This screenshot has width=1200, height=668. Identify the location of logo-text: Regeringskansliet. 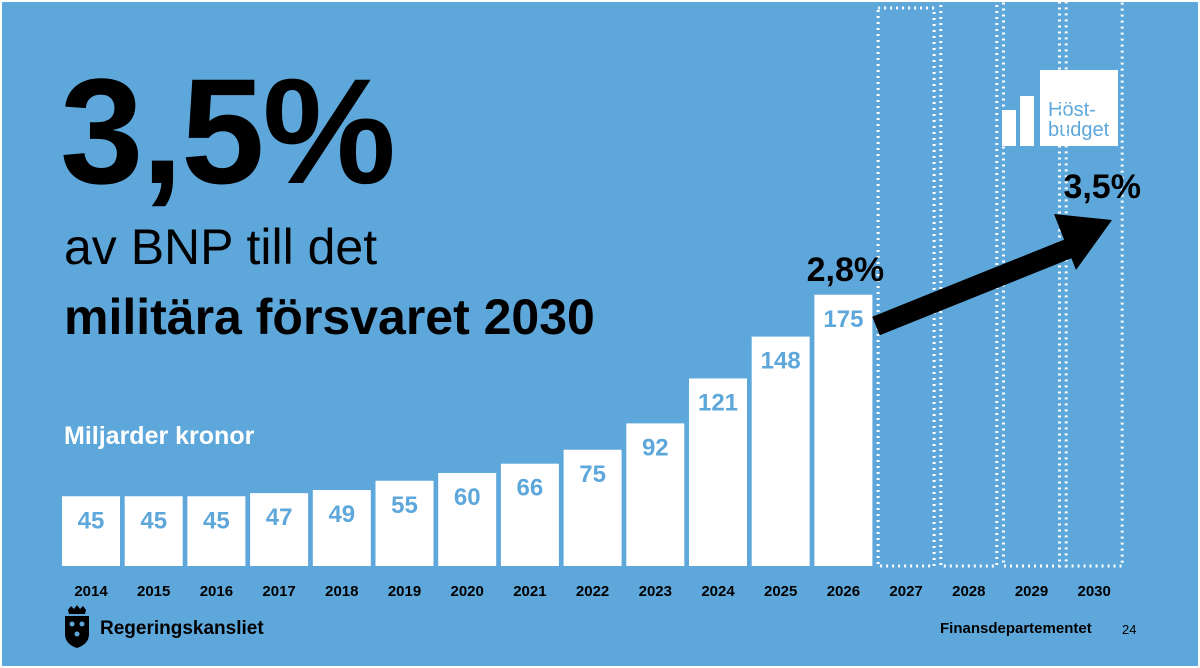
(182, 628).